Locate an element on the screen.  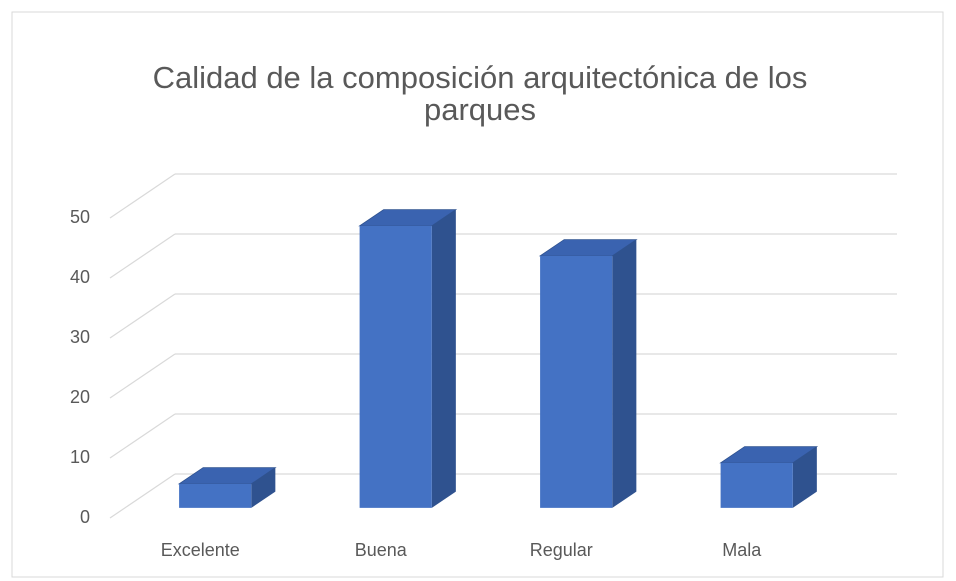
x-tick-label: Regular is located at coordinates (561, 550).